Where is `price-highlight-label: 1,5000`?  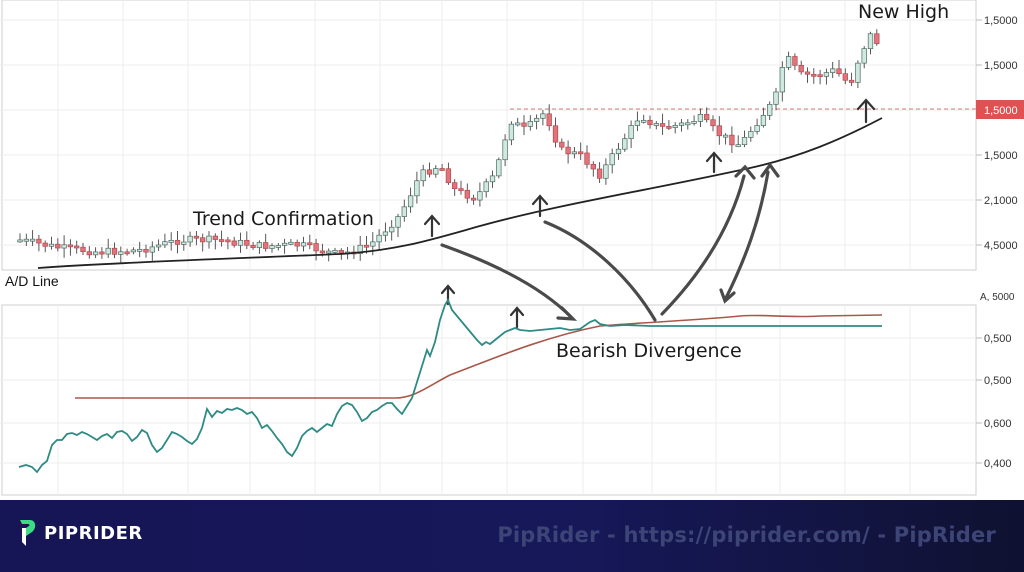 price-highlight-label: 1,5000 is located at coordinates (1001, 111).